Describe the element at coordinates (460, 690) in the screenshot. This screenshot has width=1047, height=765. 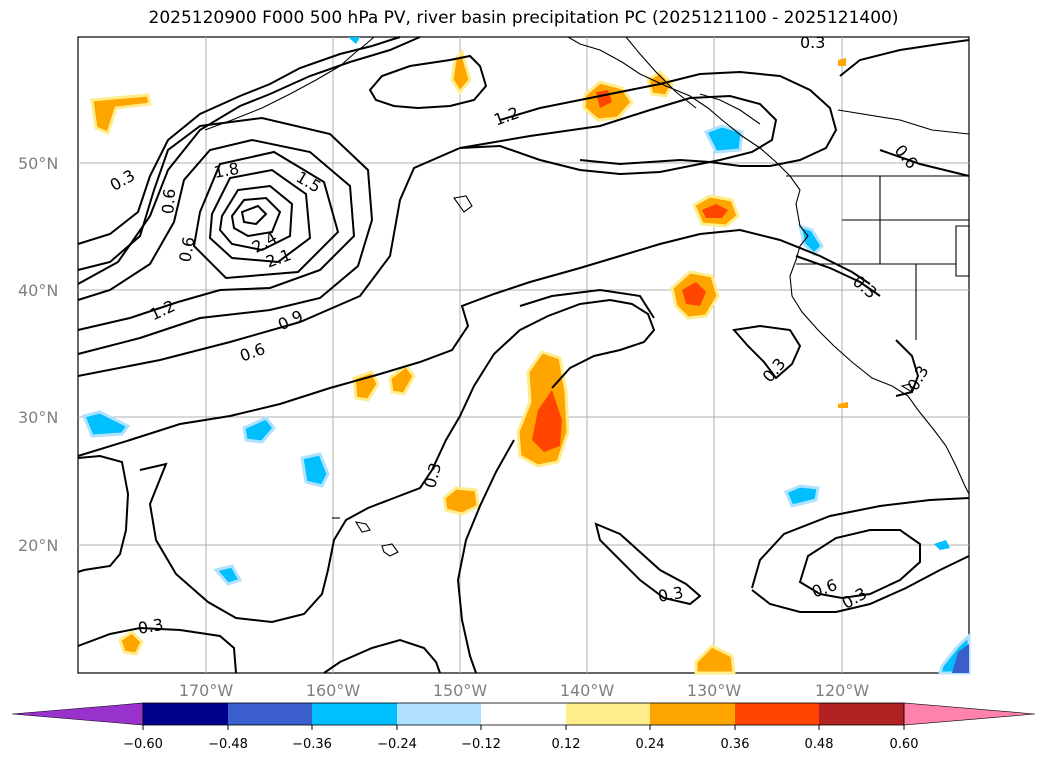
I see `lon-label-150w: 150°W` at that location.